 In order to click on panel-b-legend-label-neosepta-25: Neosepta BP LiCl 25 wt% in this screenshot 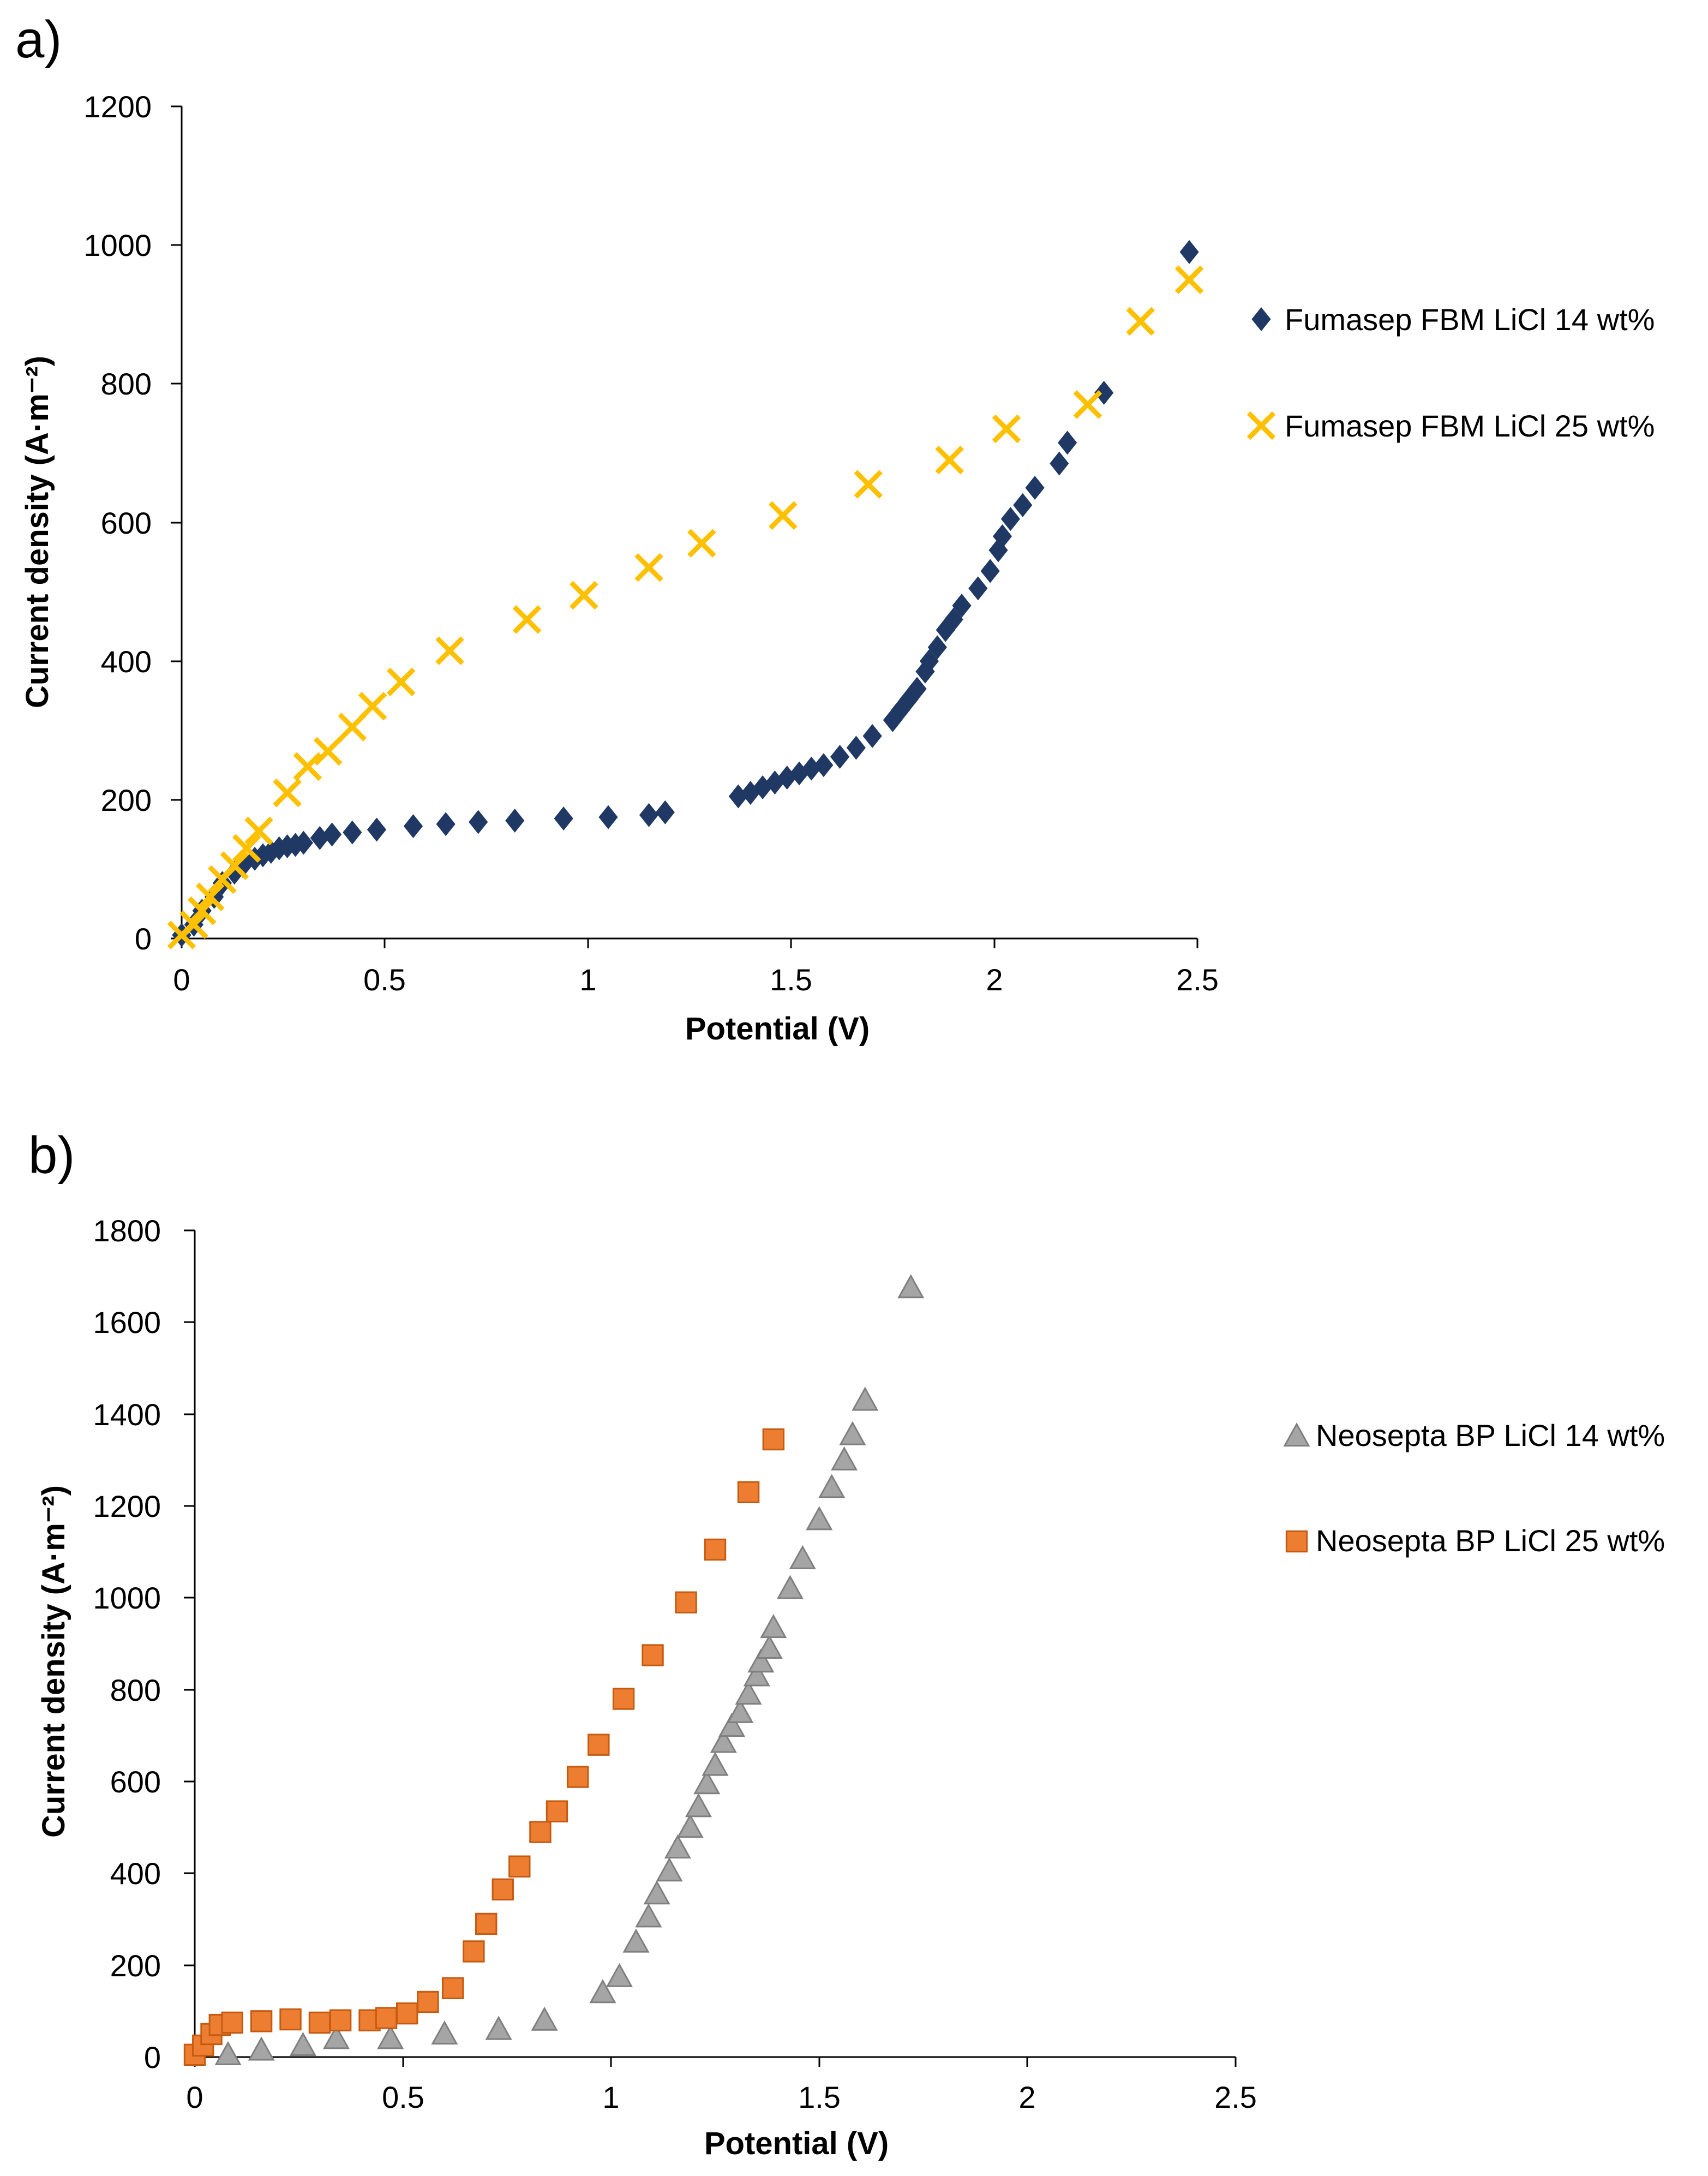, I will do `click(1490, 1540)`.